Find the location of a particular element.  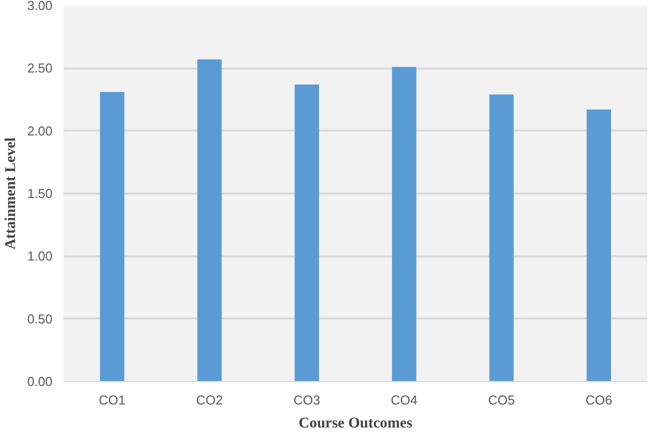

y-tick-label: 2.50 is located at coordinates (40, 68).